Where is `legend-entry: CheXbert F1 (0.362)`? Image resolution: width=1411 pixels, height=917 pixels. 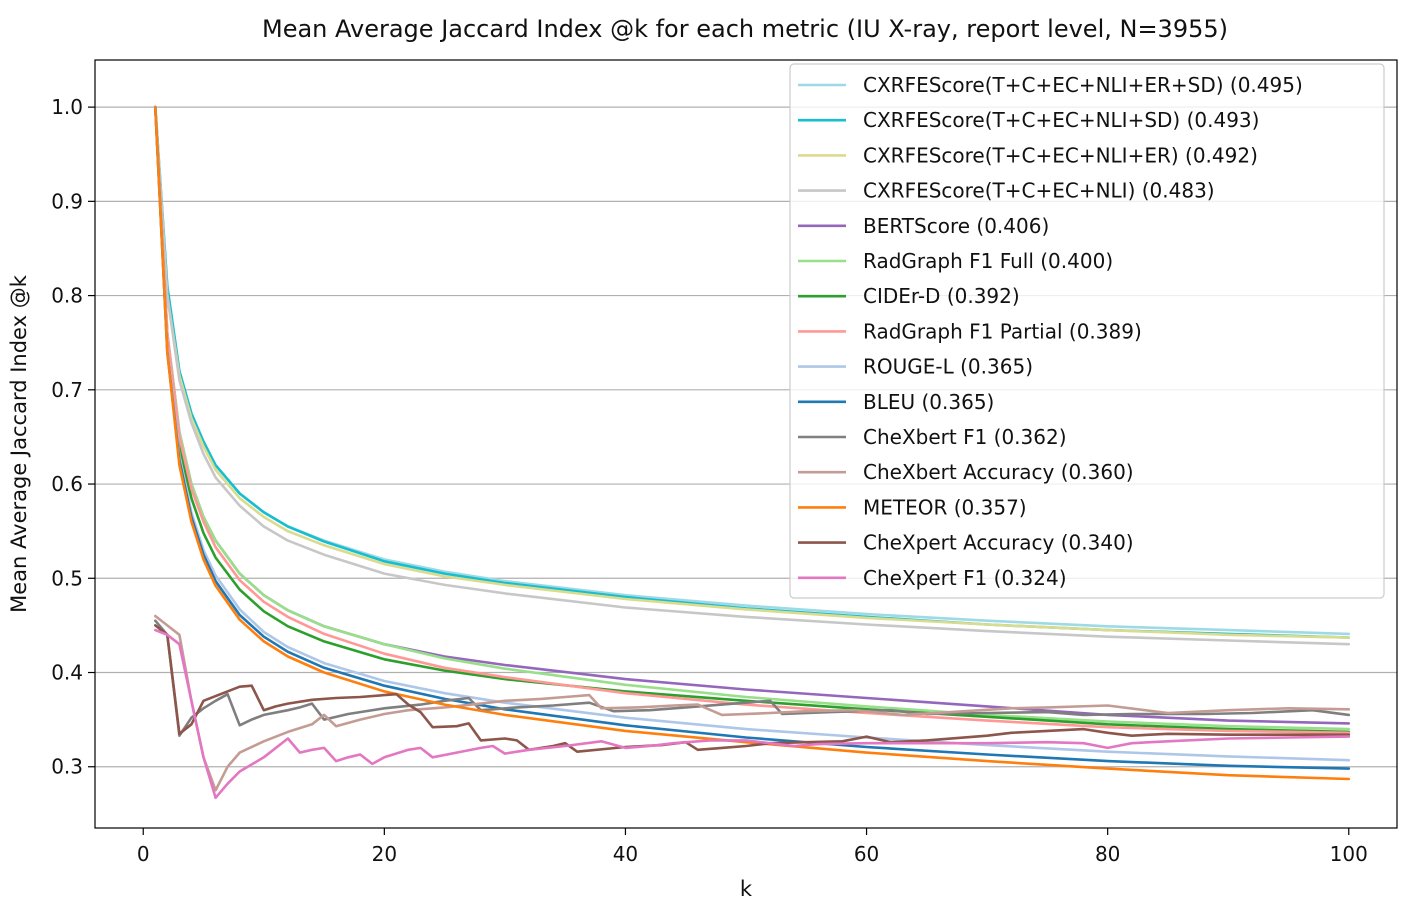
legend-entry: CheXbert F1 (0.362) is located at coordinates (965, 437).